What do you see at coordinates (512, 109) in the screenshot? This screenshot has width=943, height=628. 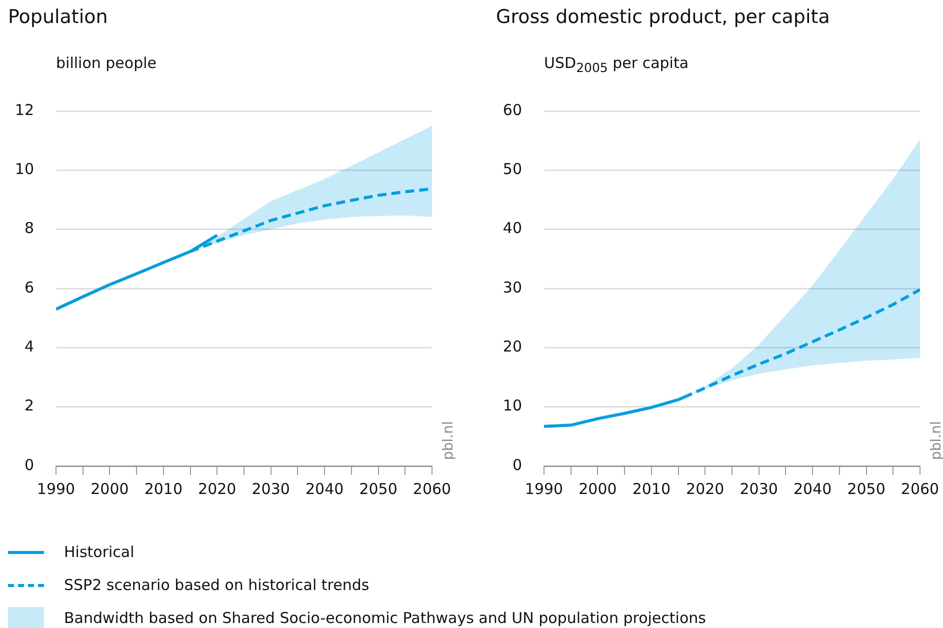 I see `y-tick-label: 60` at bounding box center [512, 109].